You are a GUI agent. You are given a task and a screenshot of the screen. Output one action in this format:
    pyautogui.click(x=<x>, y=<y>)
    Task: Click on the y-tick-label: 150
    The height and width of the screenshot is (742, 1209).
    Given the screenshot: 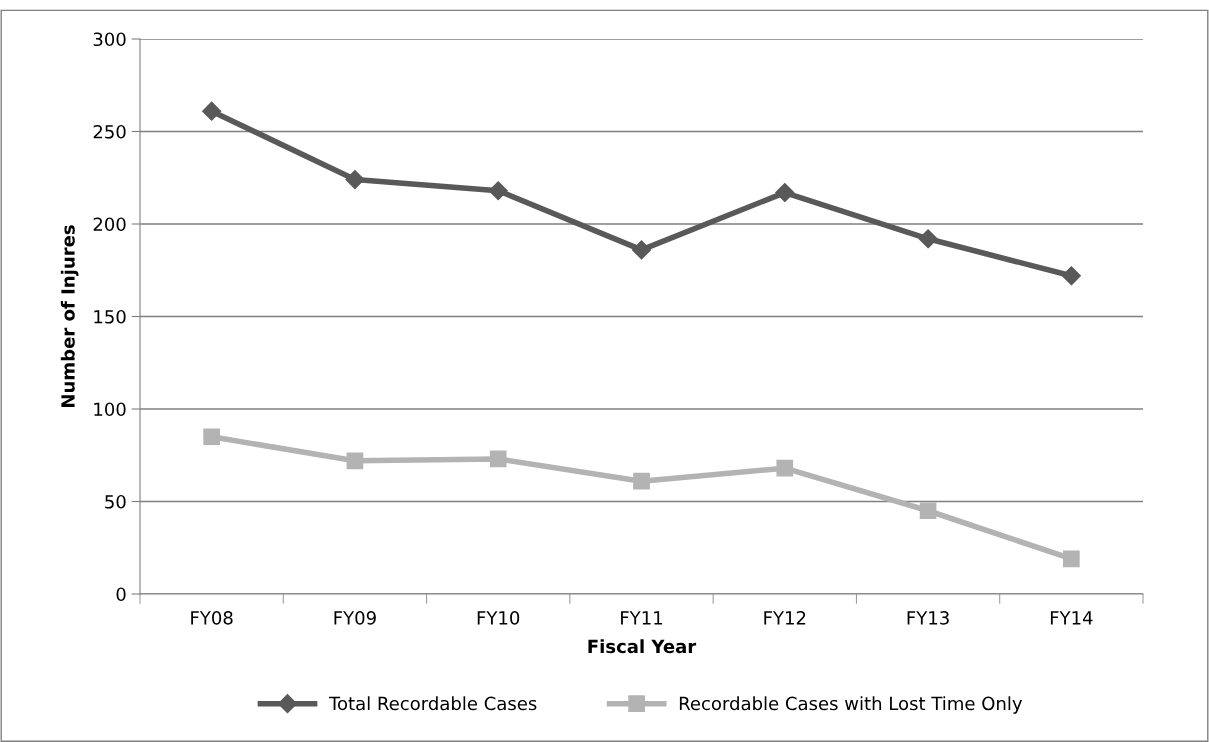 What is the action you would take?
    pyautogui.click(x=110, y=316)
    